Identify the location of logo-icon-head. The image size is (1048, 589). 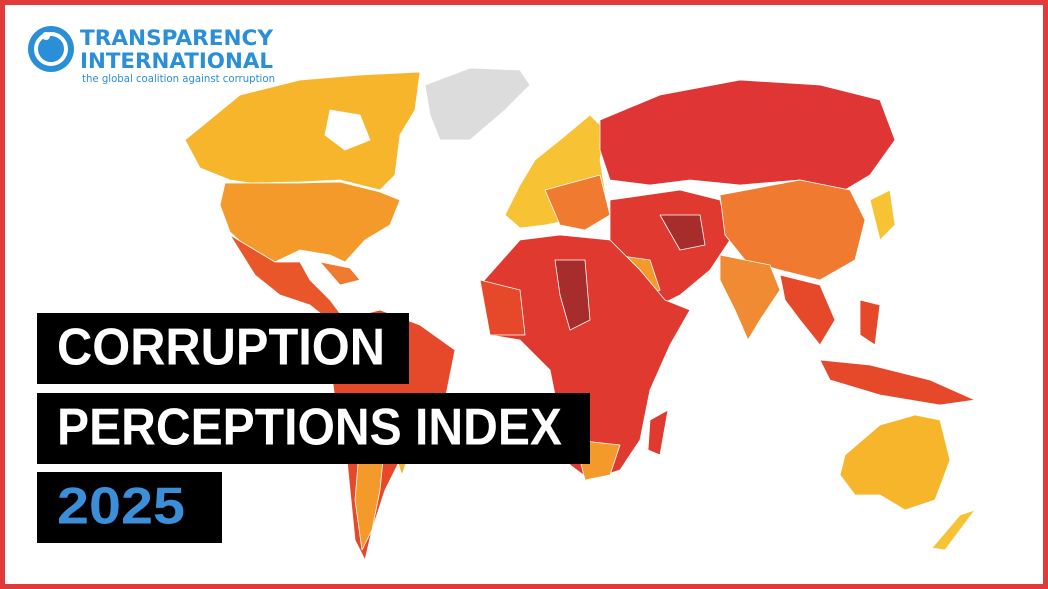
(46, 36).